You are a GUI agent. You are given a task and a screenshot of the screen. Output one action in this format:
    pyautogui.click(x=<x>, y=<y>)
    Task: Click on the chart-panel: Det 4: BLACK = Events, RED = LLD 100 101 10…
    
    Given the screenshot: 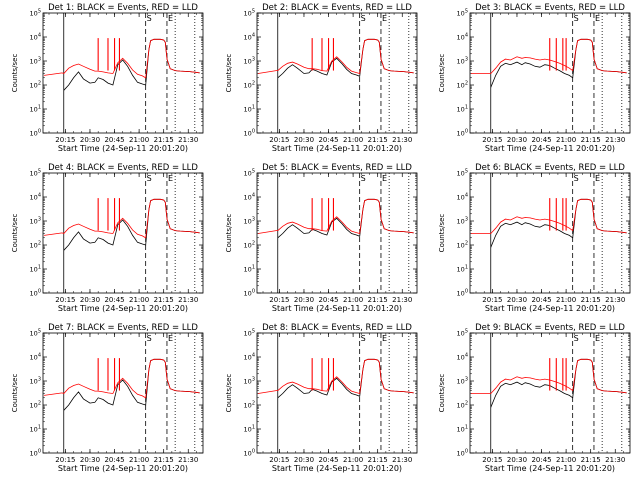 What is the action you would take?
    pyautogui.click(x=107, y=238)
    